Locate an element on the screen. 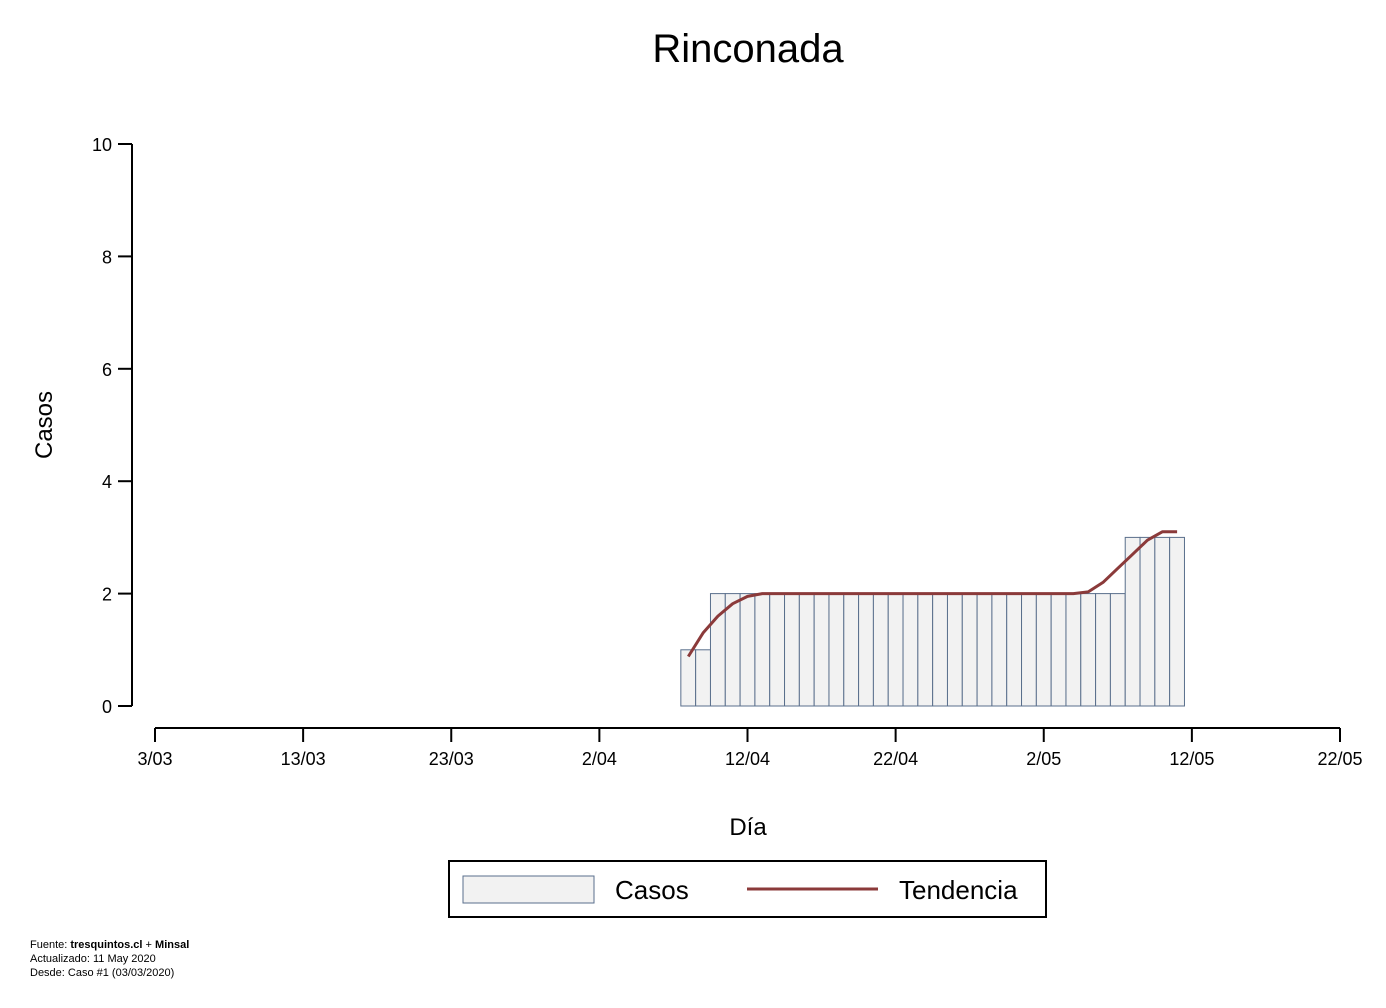 The height and width of the screenshot is (1008, 1386). x-tick-label: 22/05 is located at coordinates (1339, 759).